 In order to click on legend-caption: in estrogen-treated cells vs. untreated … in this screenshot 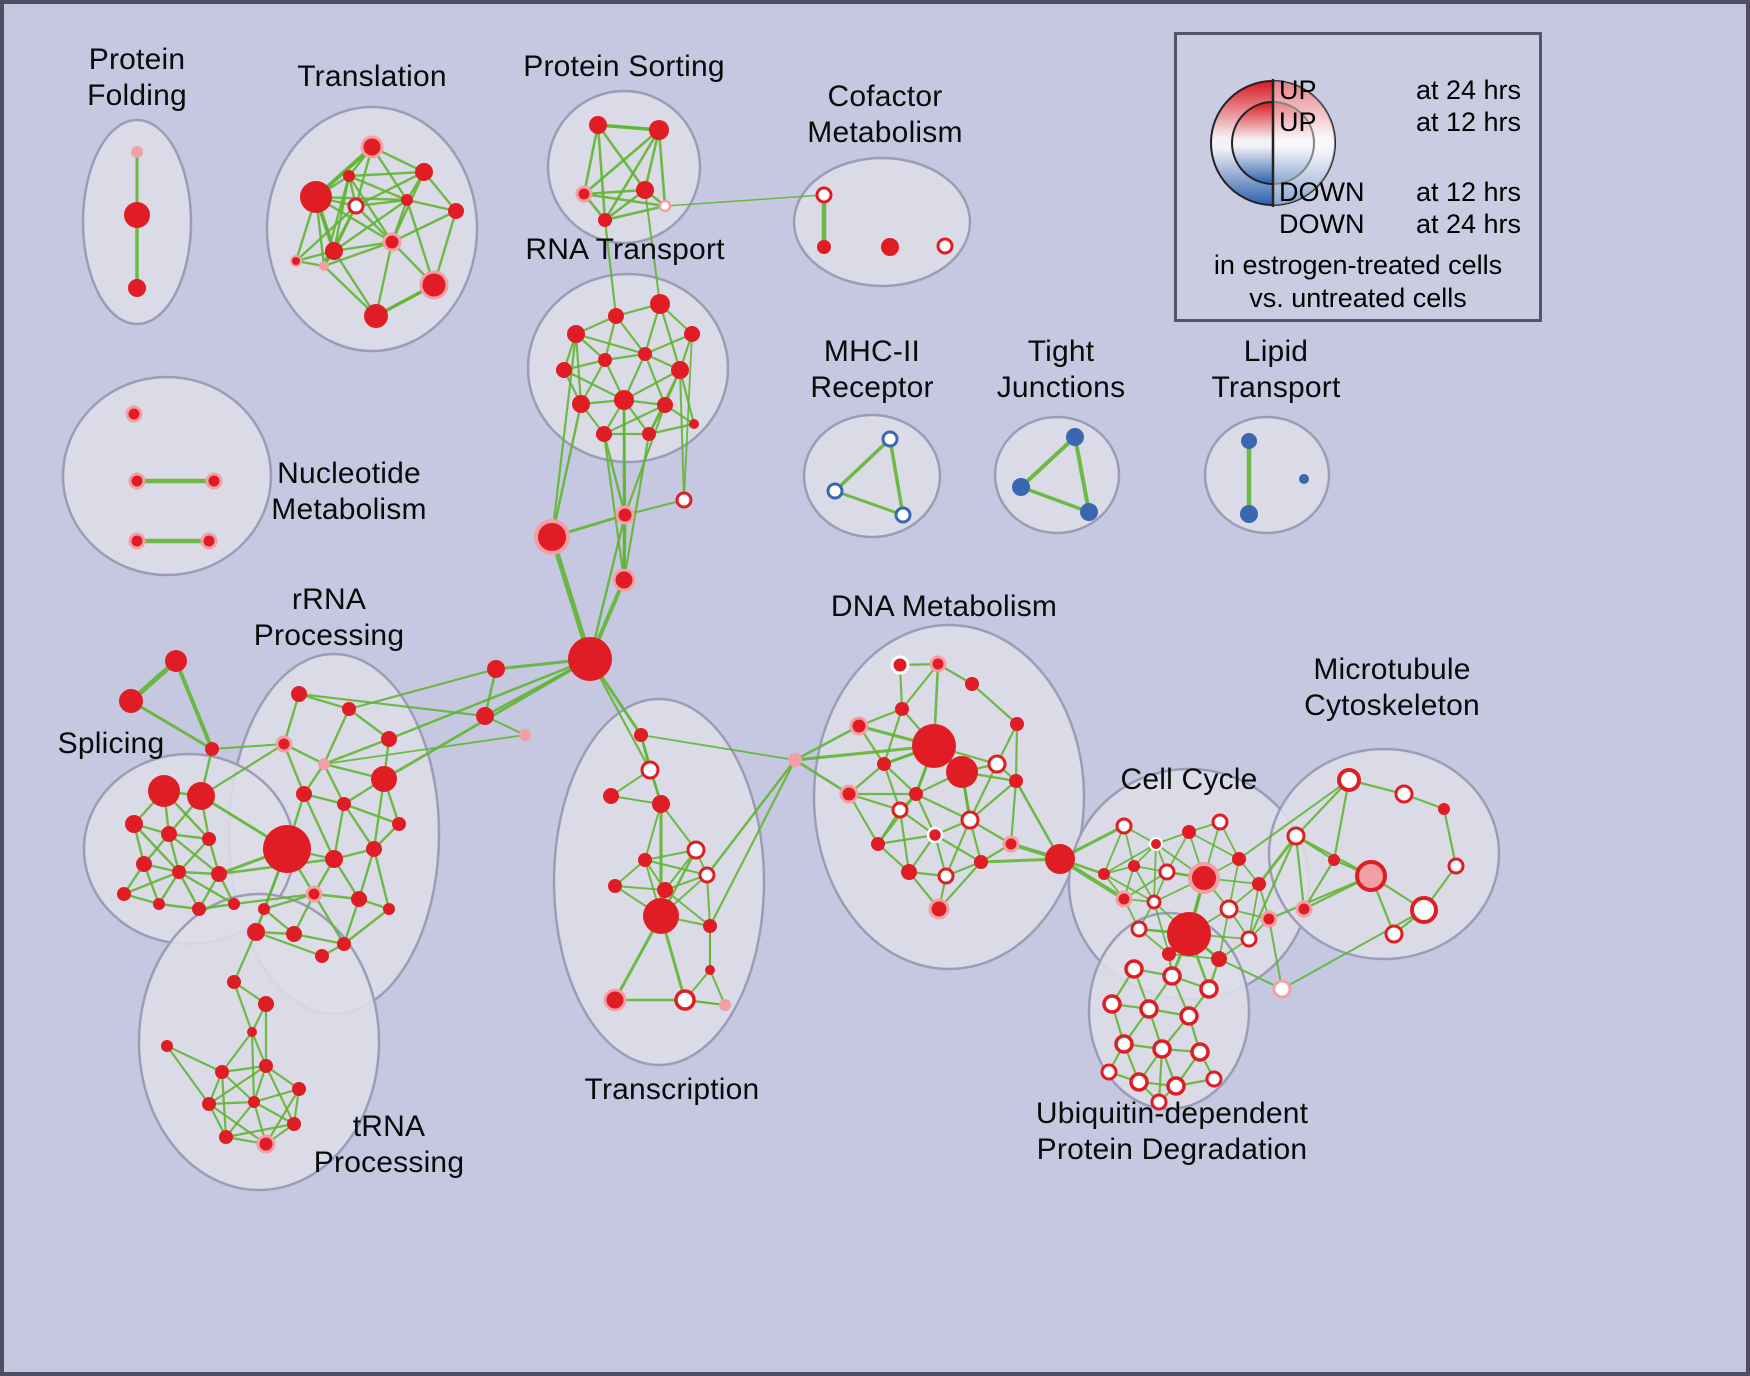, I will do `click(1358, 282)`.